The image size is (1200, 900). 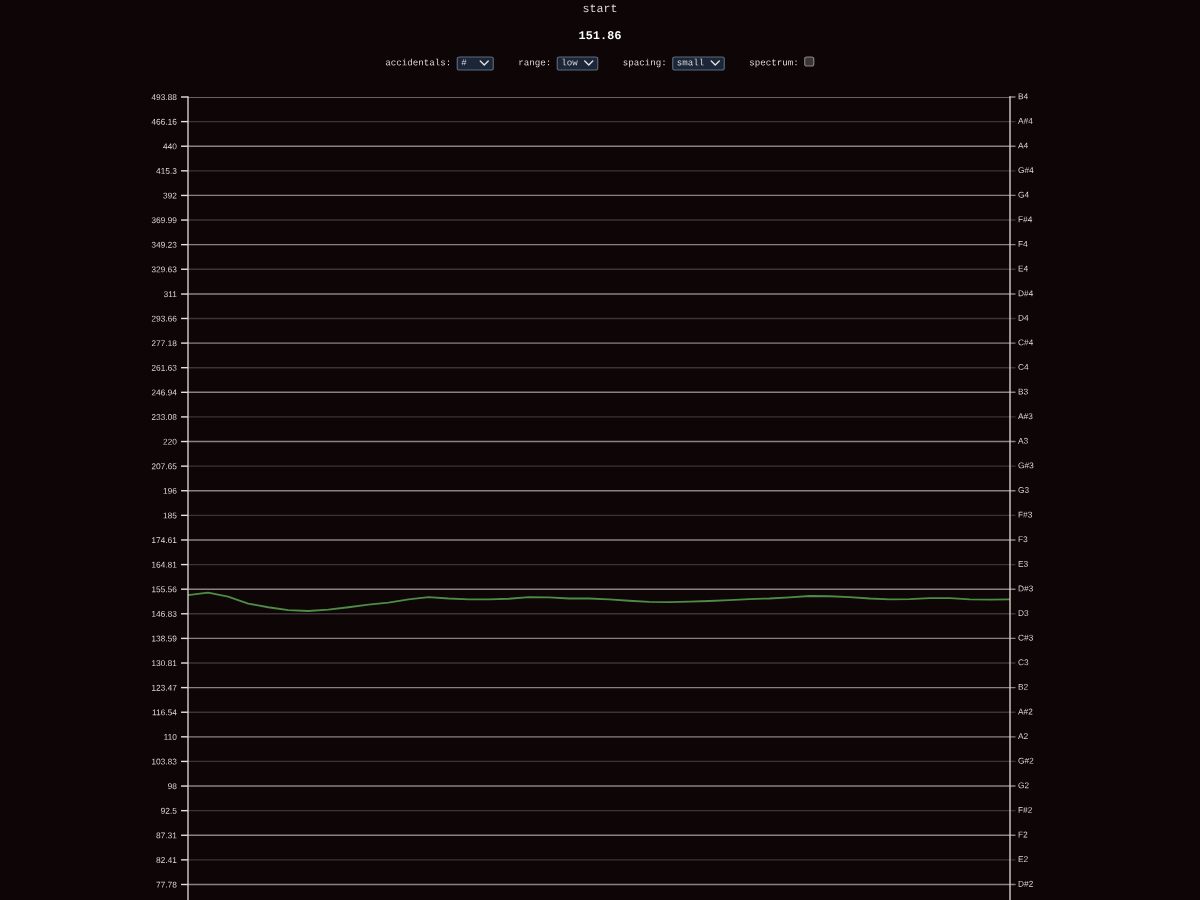 What do you see at coordinates (164, 367) in the screenshot?
I see `y-tick-label: 261.63` at bounding box center [164, 367].